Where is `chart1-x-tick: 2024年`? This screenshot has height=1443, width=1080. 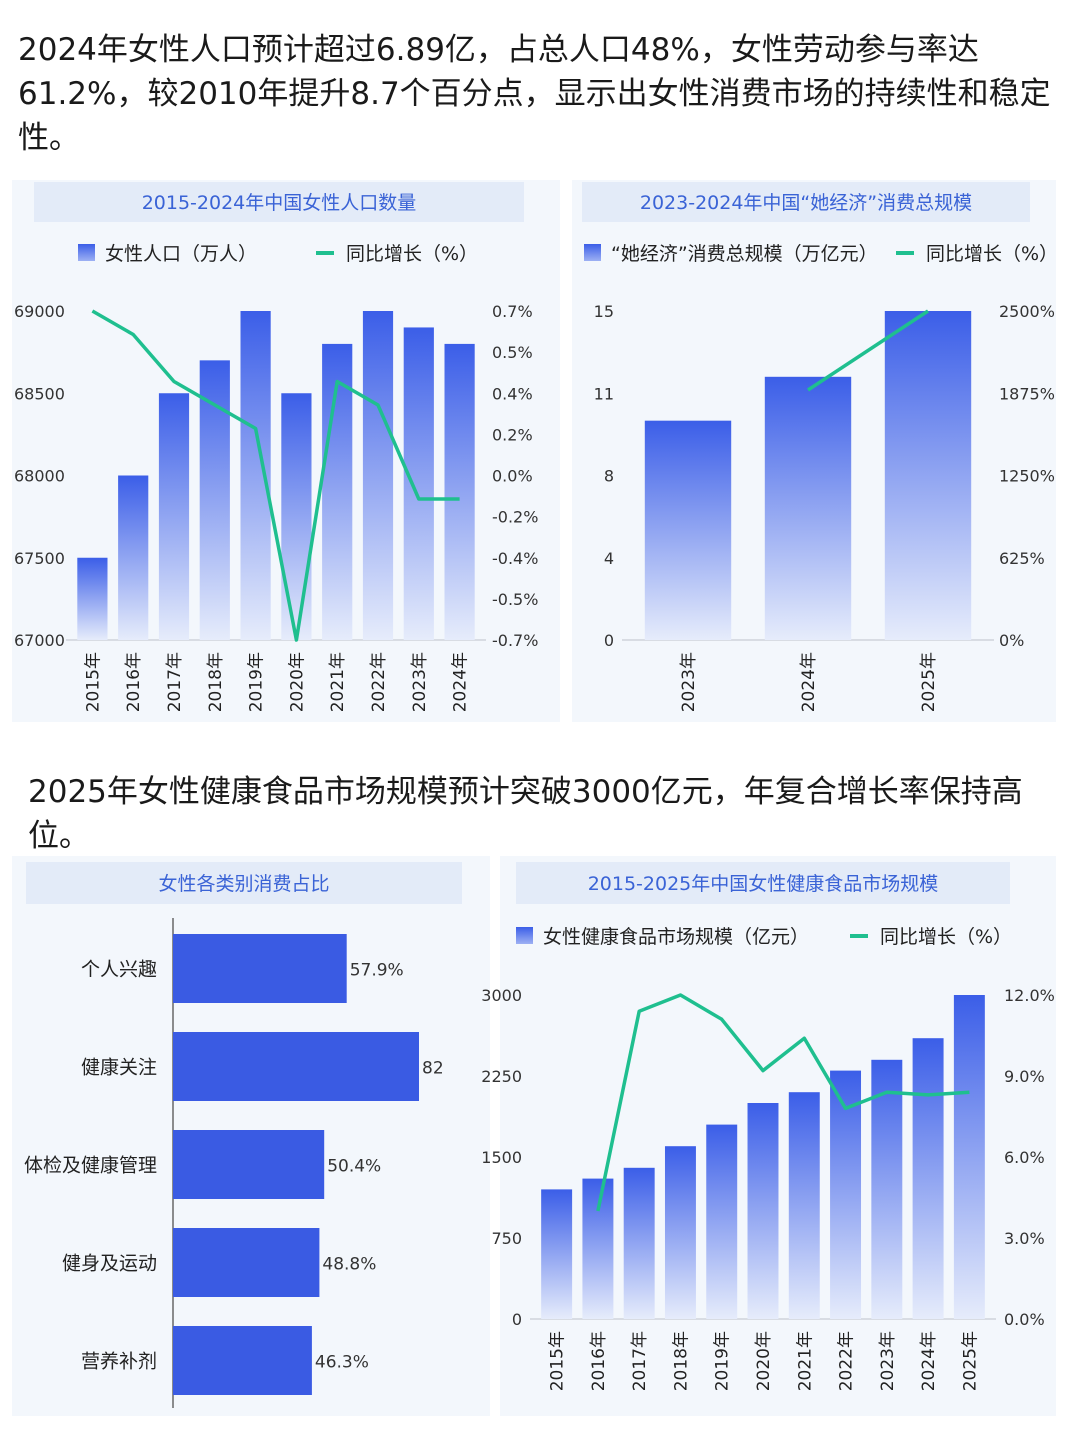
chart1-x-tick: 2024年 is located at coordinates (461, 682).